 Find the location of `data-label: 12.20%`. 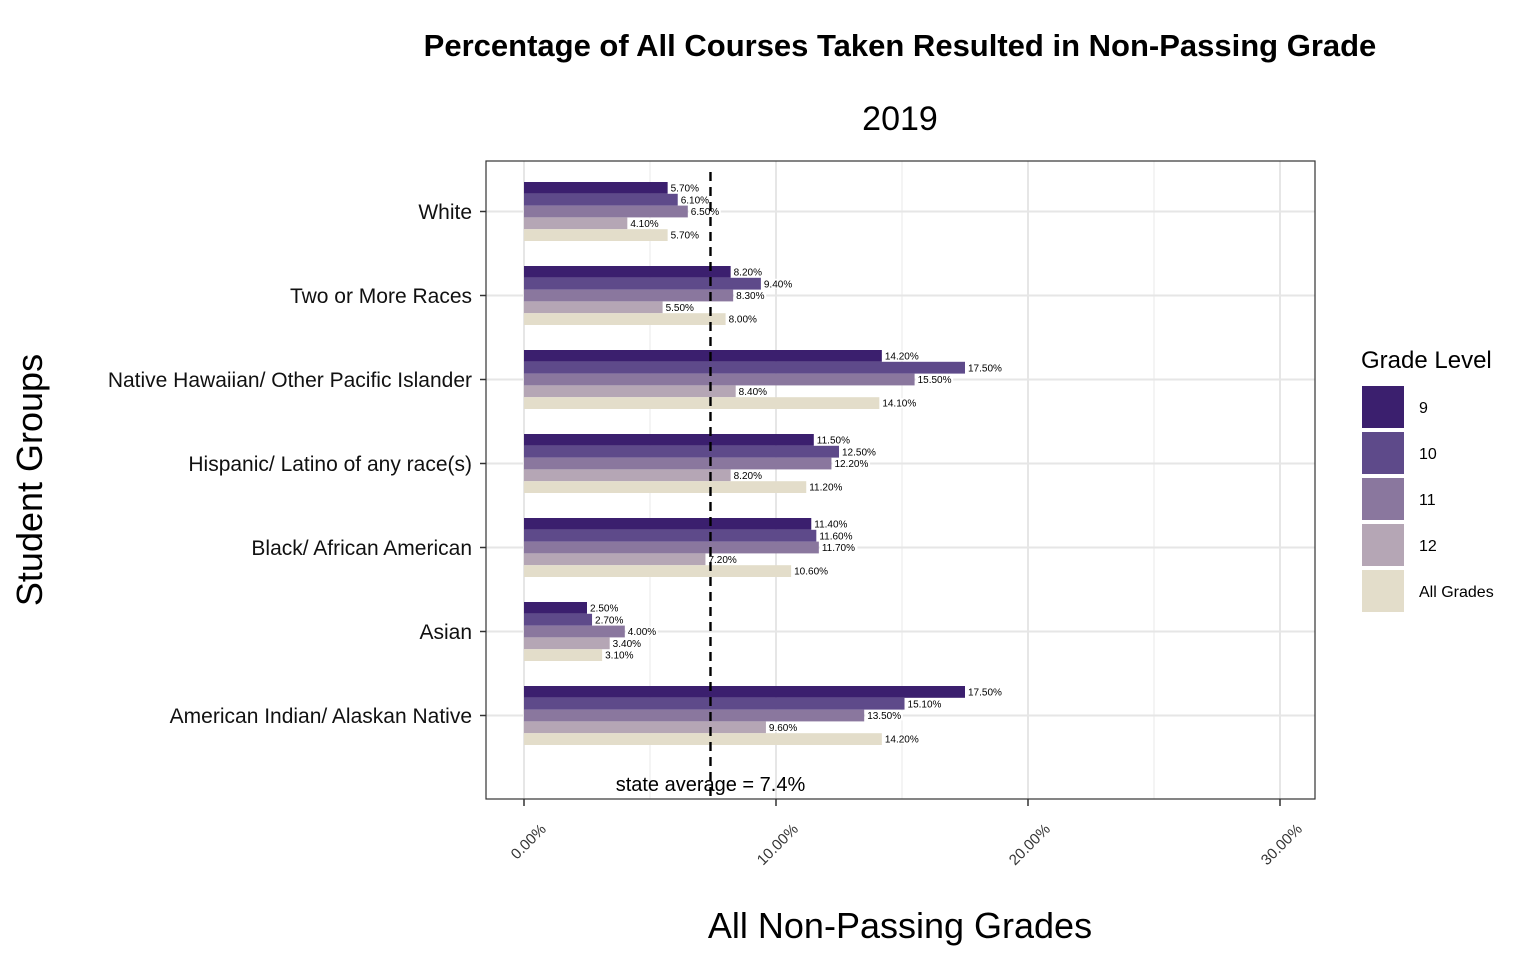

data-label: 12.20% is located at coordinates (851, 464).